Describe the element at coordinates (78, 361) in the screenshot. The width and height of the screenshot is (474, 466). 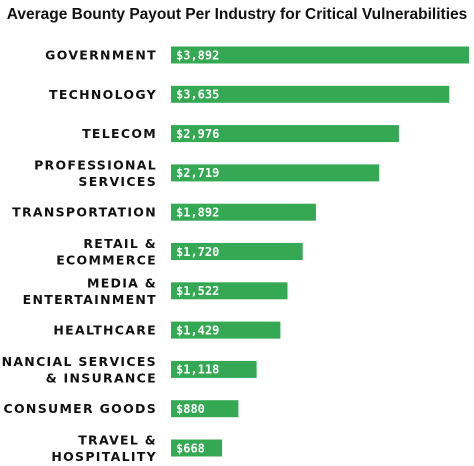
I see `category-label-8-line-0: FINANCIAL SERVICES` at that location.